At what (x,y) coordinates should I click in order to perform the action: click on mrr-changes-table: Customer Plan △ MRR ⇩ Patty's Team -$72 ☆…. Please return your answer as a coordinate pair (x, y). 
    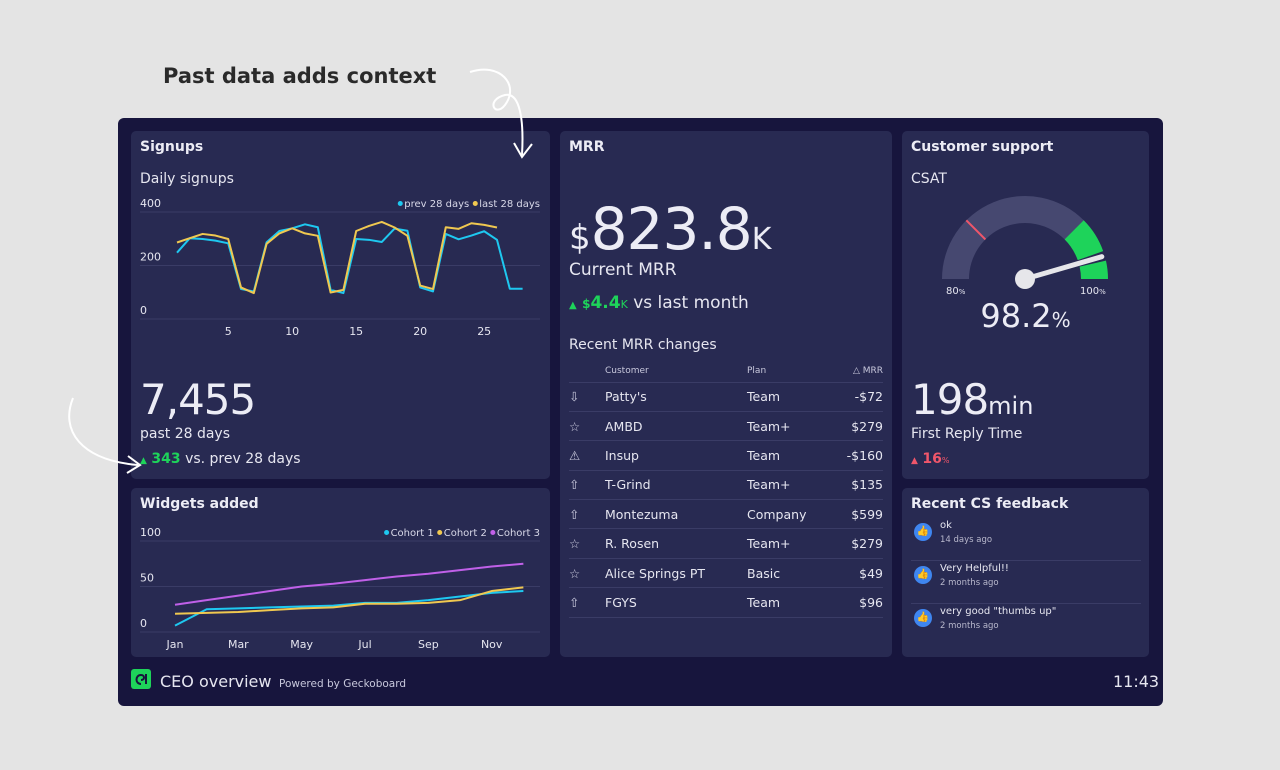
    Looking at the image, I should click on (726, 489).